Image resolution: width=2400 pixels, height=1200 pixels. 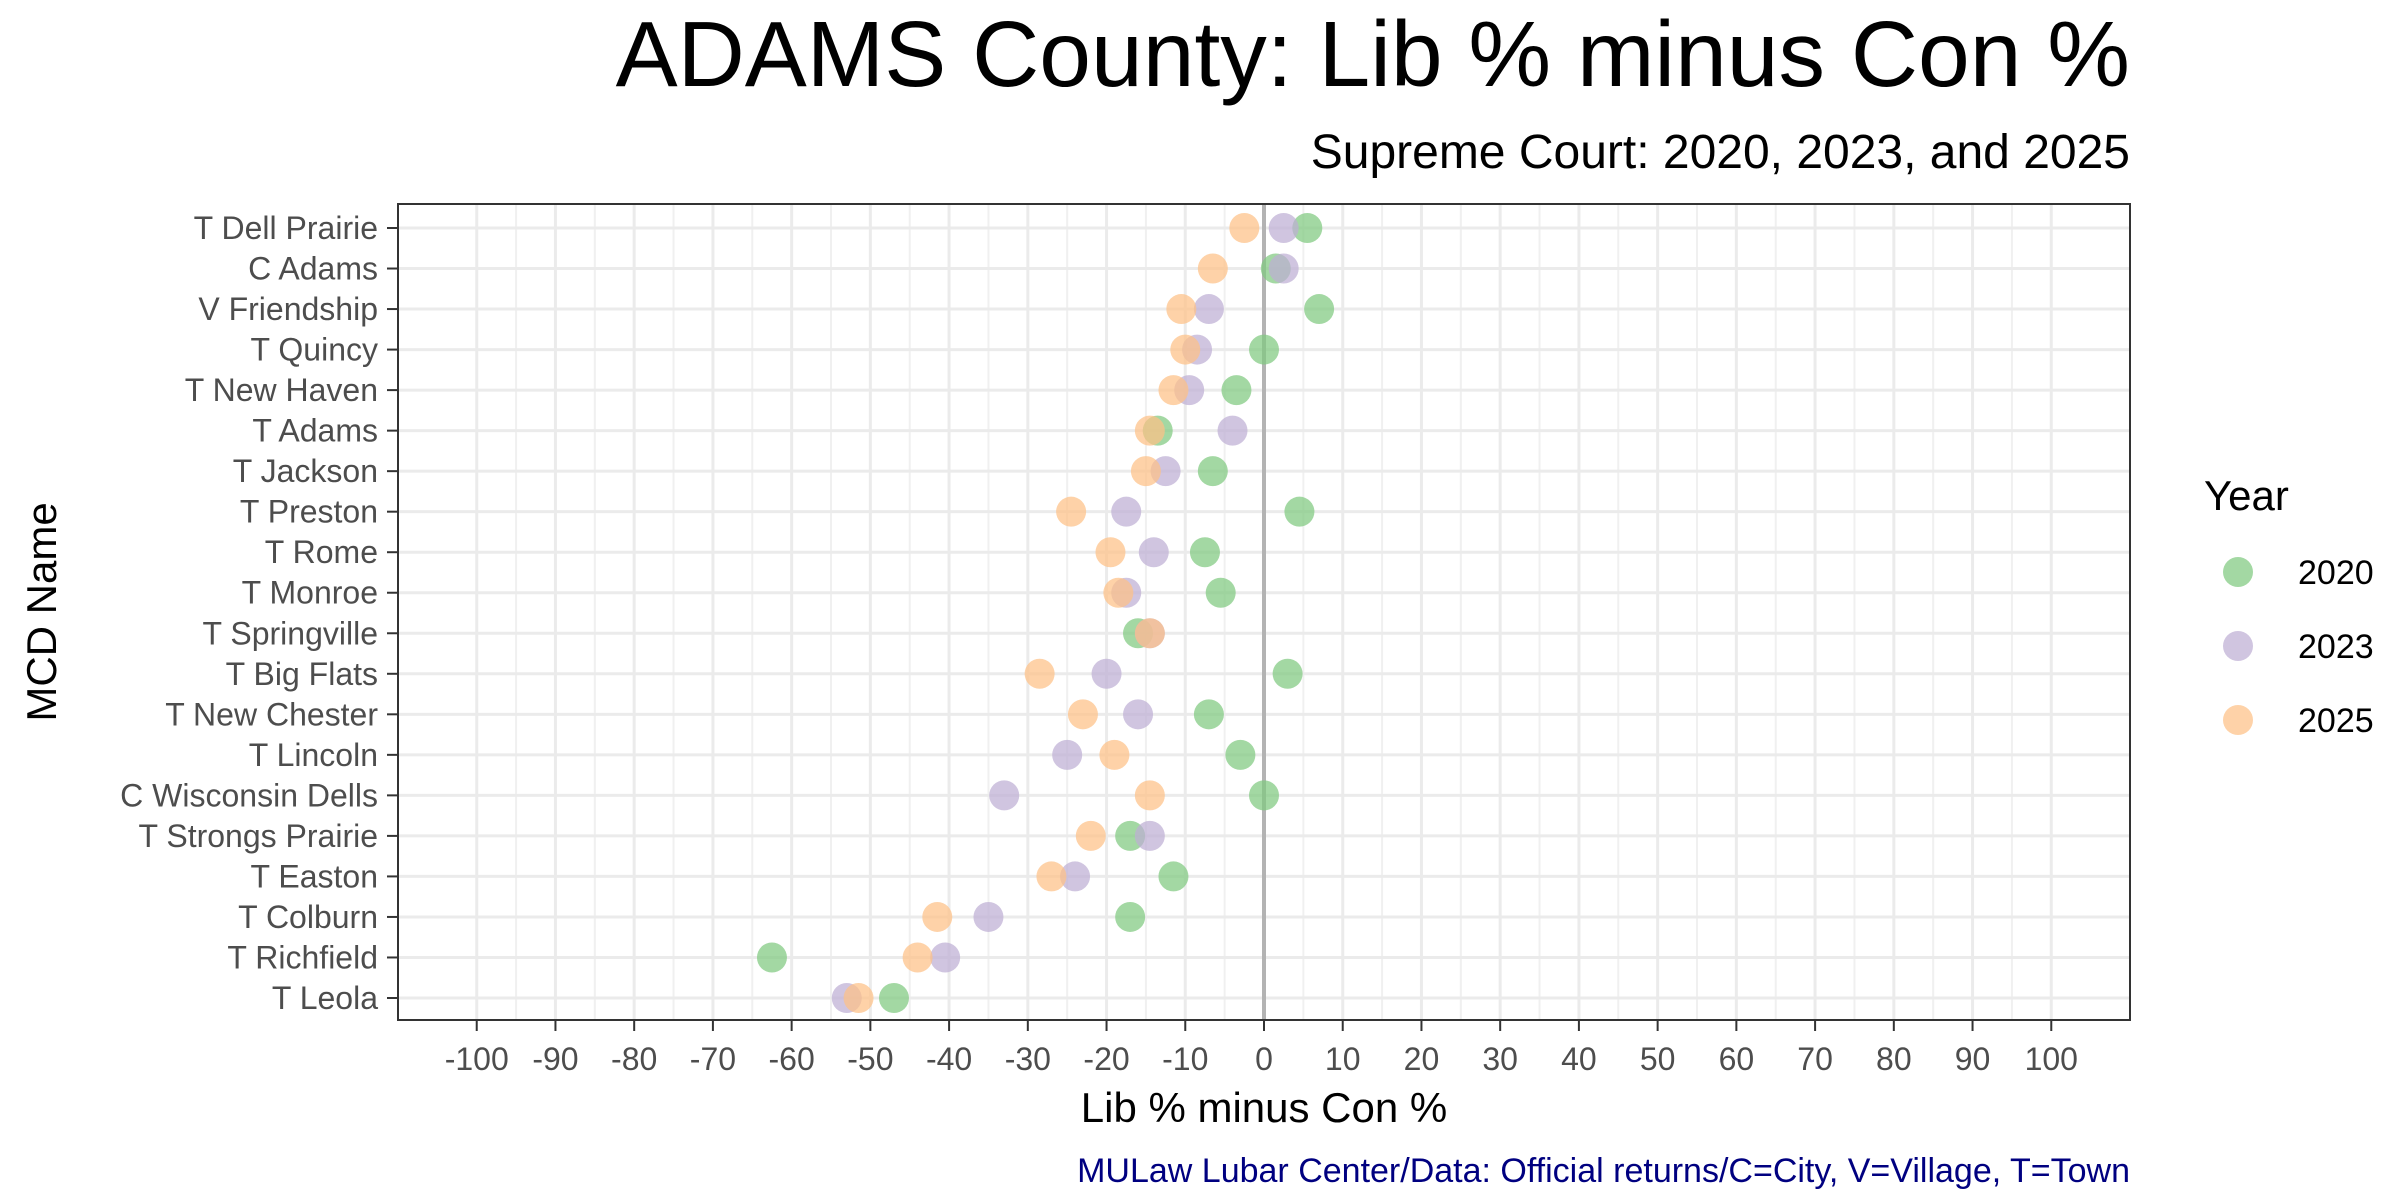 I want to click on point-2025-t-rome, so click(x=1110, y=552).